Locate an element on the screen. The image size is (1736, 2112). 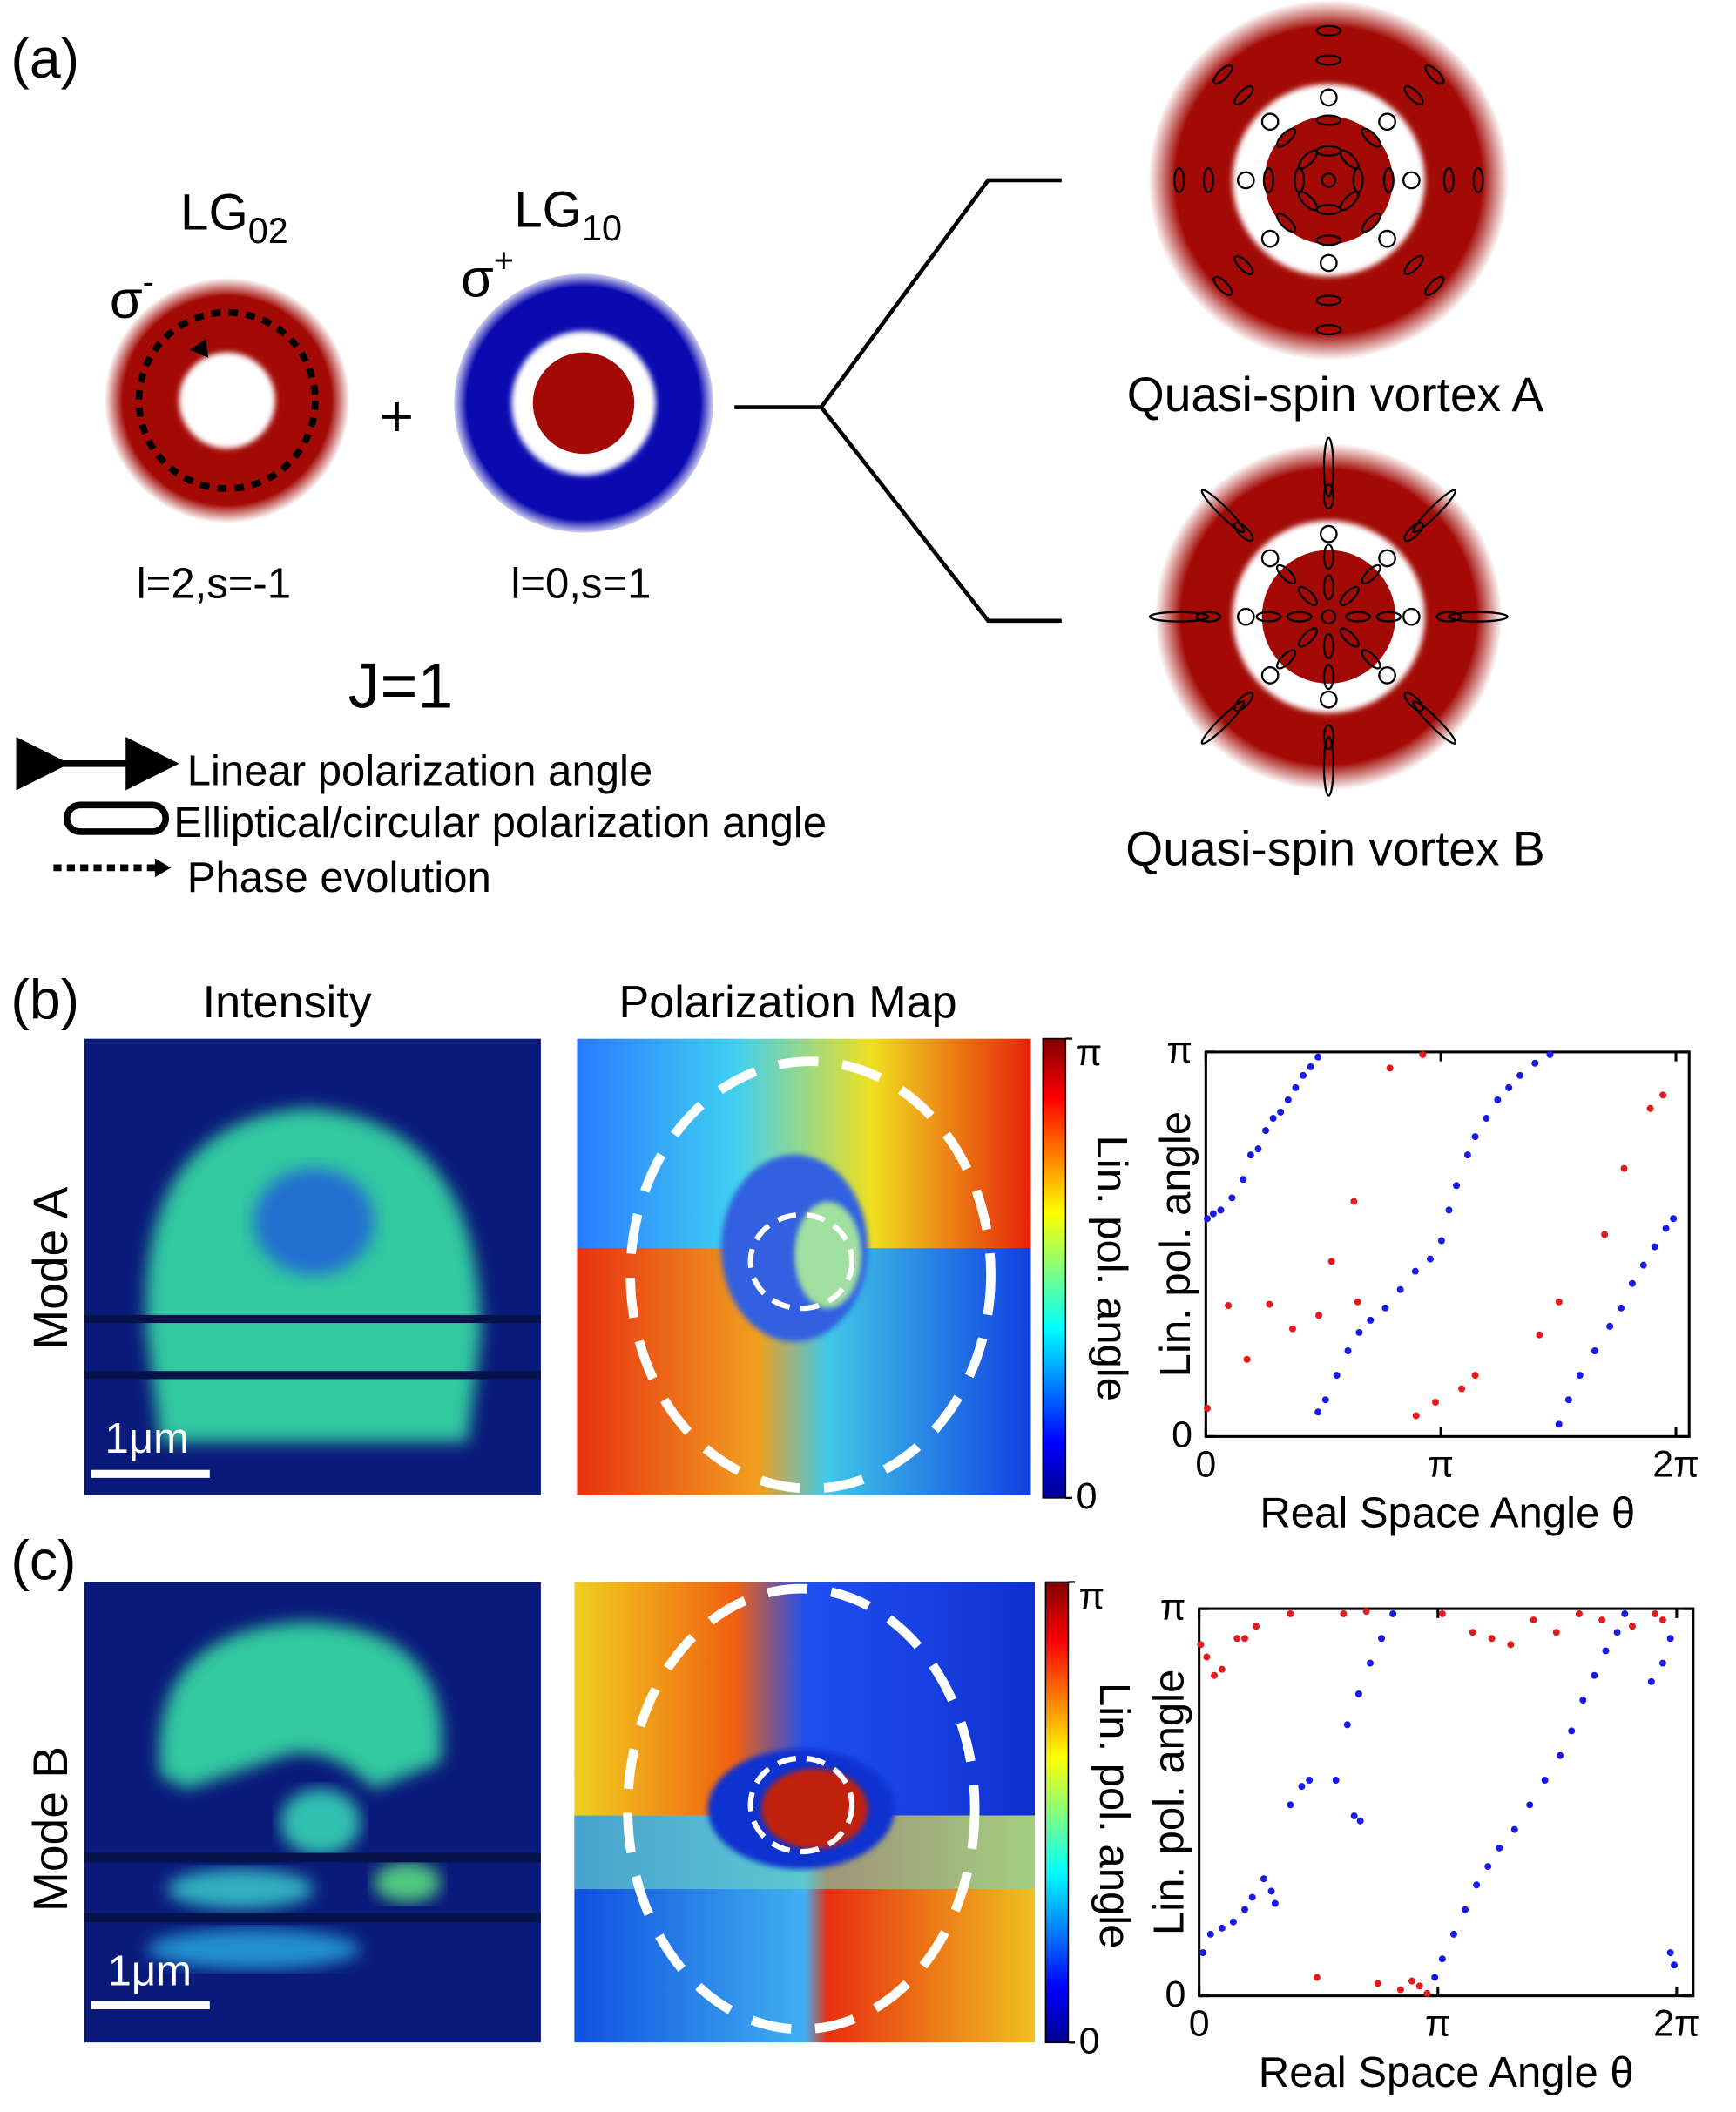
panel-label: (c) is located at coordinates (43, 1559).